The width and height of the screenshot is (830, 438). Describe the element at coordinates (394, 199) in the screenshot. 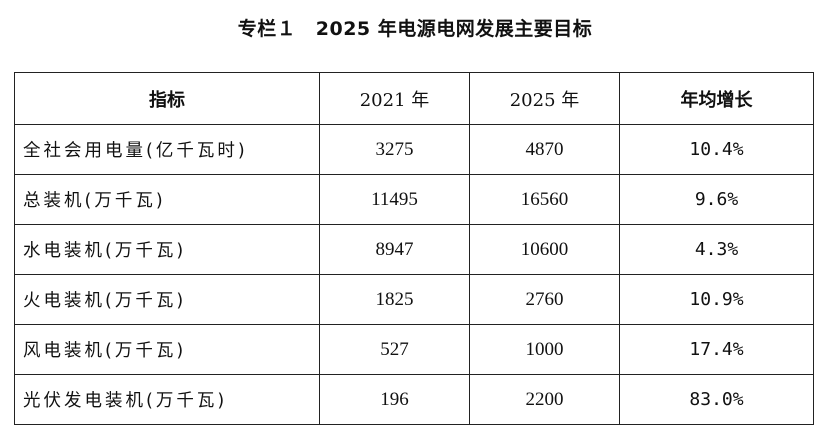

I see `value-2021: 11495` at that location.